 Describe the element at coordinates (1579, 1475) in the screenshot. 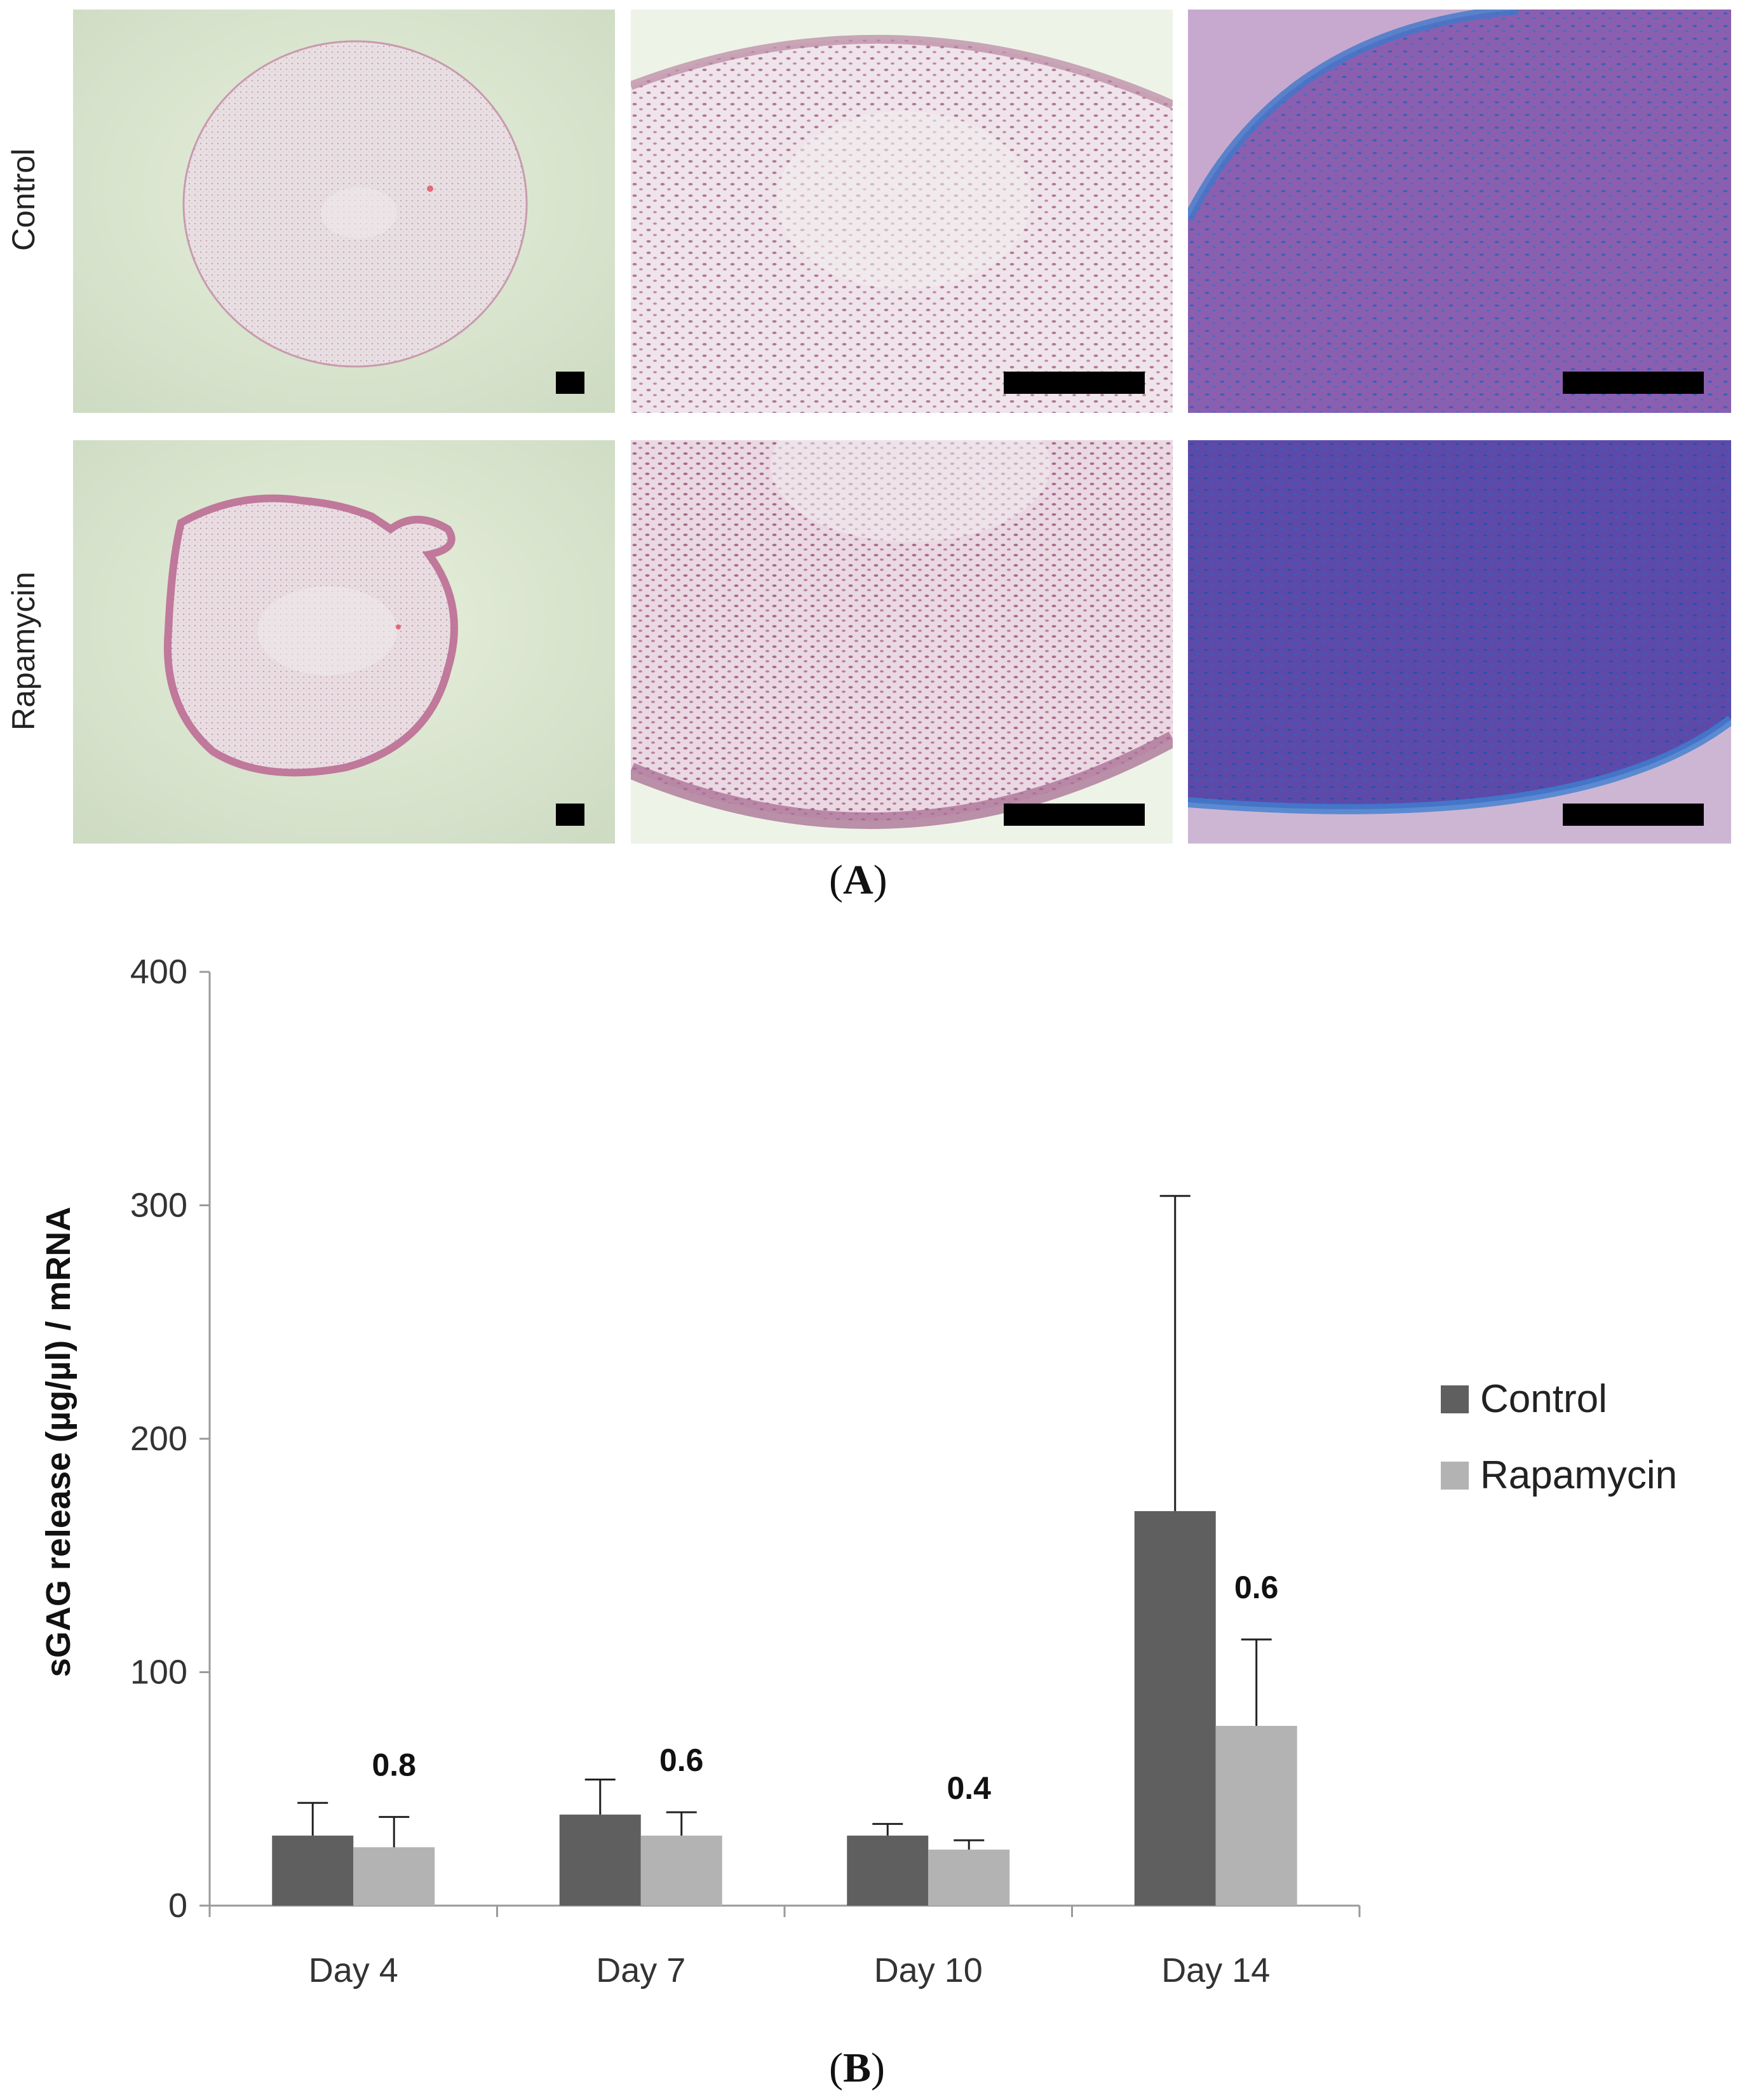

I see `legend-label-rapamycin: Rapamycin` at that location.